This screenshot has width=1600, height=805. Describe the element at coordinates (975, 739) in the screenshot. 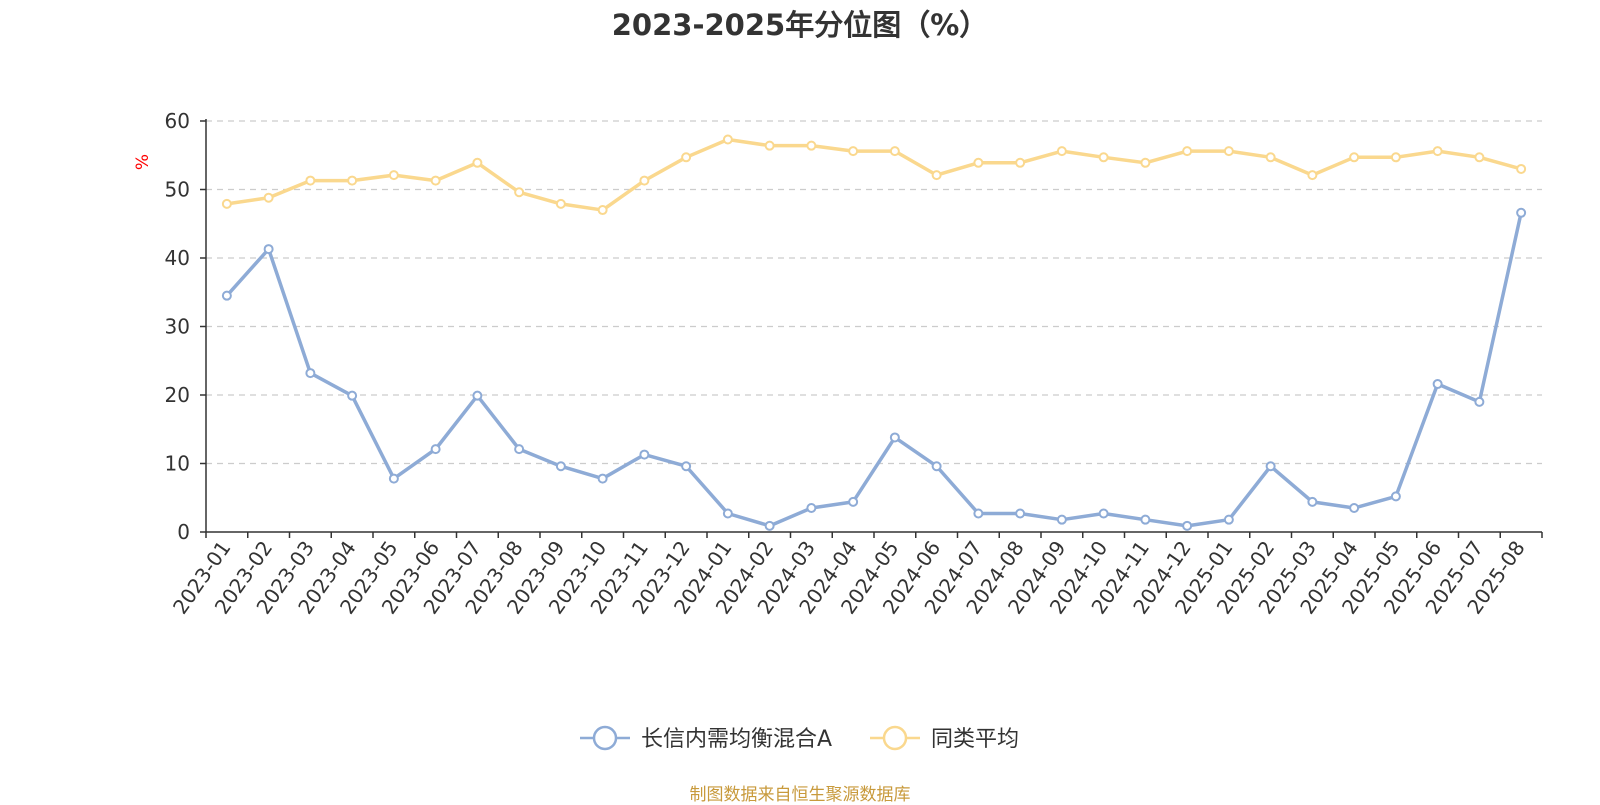

I see `legend-label: 同类平均` at that location.